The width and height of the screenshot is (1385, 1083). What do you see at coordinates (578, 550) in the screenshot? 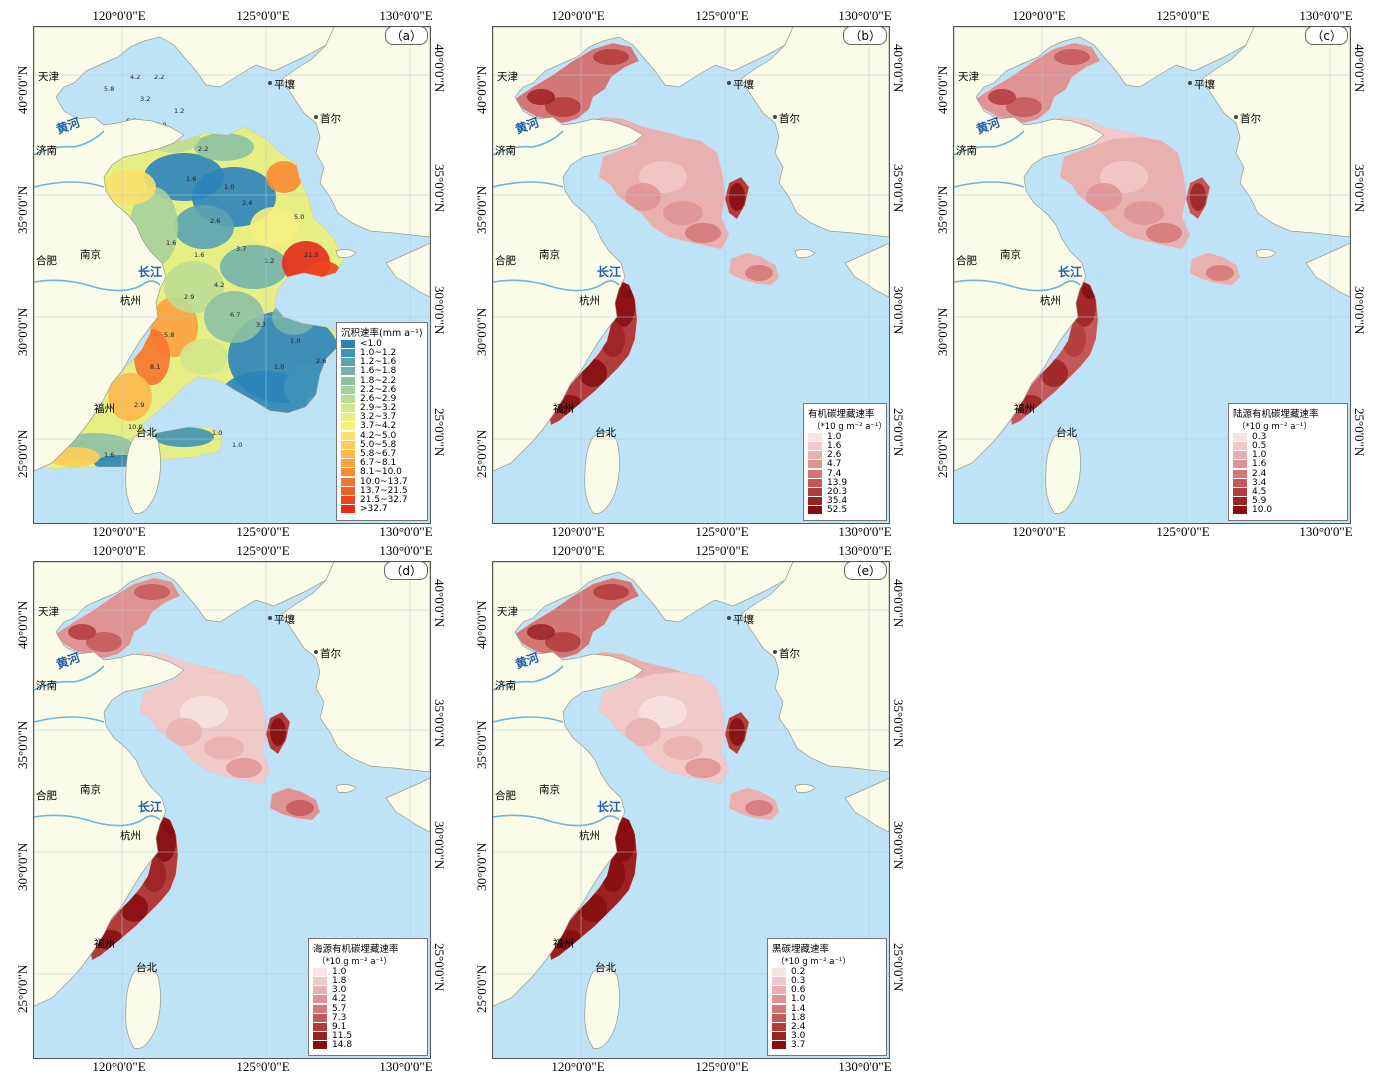
I see `longitude-label-top: 120°0'0"E` at bounding box center [578, 550].